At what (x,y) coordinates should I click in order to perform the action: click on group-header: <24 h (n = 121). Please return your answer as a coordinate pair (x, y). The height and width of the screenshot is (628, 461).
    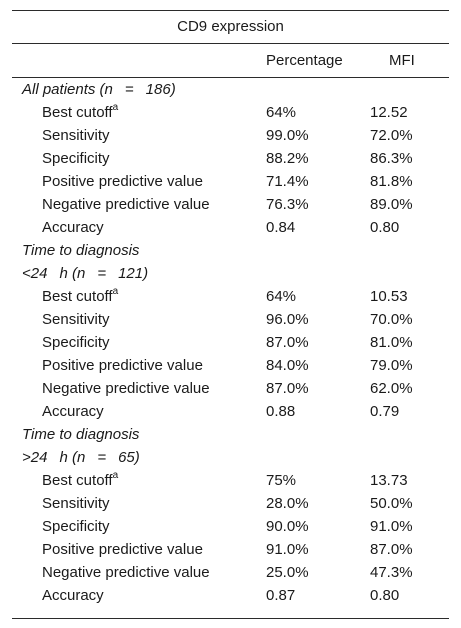
    Looking at the image, I should click on (85, 273).